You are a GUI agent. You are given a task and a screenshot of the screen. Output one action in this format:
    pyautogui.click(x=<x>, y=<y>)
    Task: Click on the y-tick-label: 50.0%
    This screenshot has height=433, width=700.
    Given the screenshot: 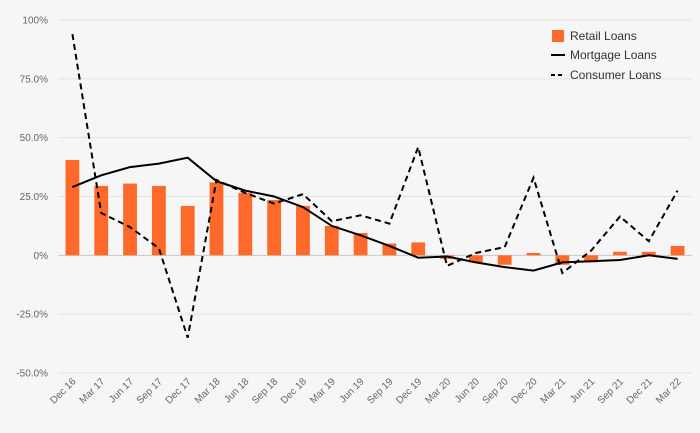 What is the action you would take?
    pyautogui.click(x=34, y=138)
    